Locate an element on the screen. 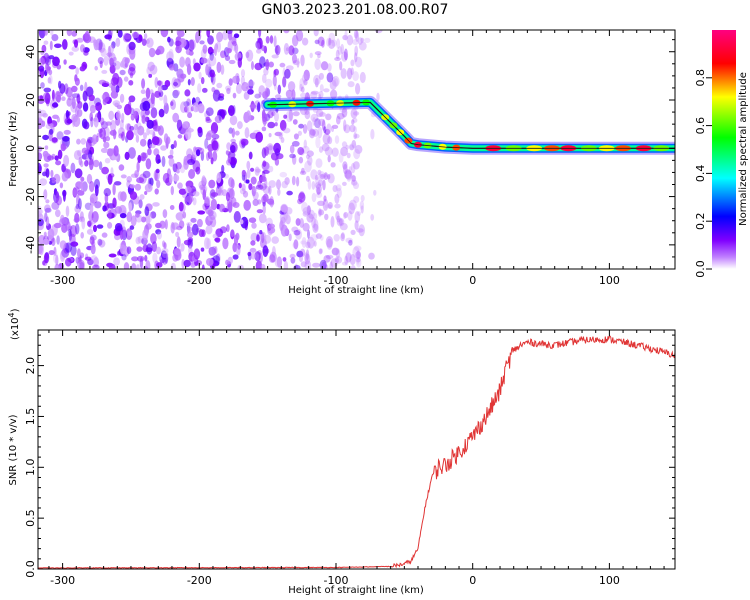  snr-multiplier-base: (x10 is located at coordinates (15, 328).